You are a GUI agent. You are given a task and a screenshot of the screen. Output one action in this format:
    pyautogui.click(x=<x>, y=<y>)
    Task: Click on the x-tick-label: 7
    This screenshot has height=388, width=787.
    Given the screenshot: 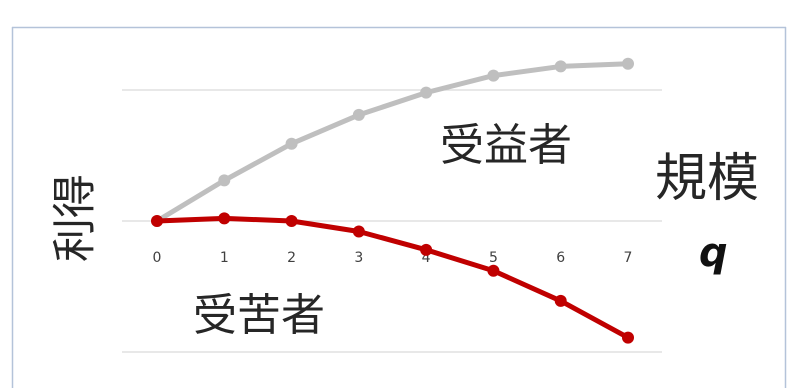 What is the action you would take?
    pyautogui.click(x=628, y=258)
    